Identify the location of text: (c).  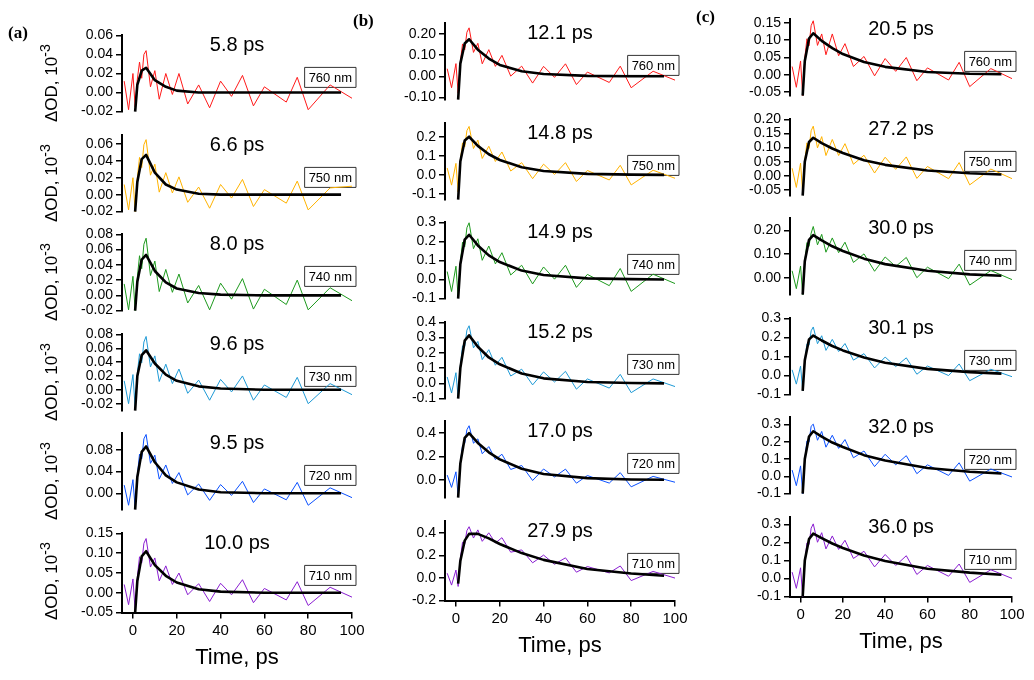
(705, 17).